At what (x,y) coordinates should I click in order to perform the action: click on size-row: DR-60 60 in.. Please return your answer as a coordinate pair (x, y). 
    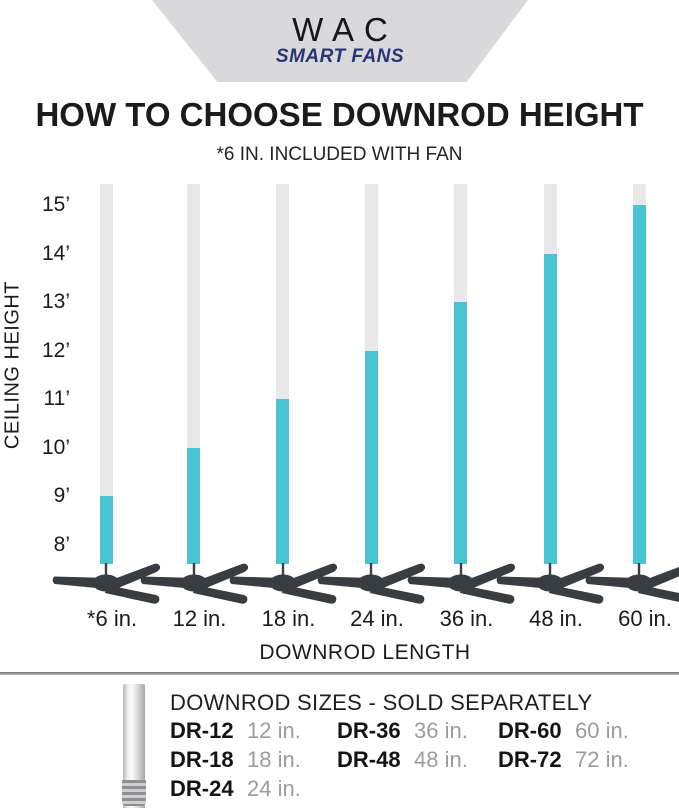
    Looking at the image, I should click on (563, 732).